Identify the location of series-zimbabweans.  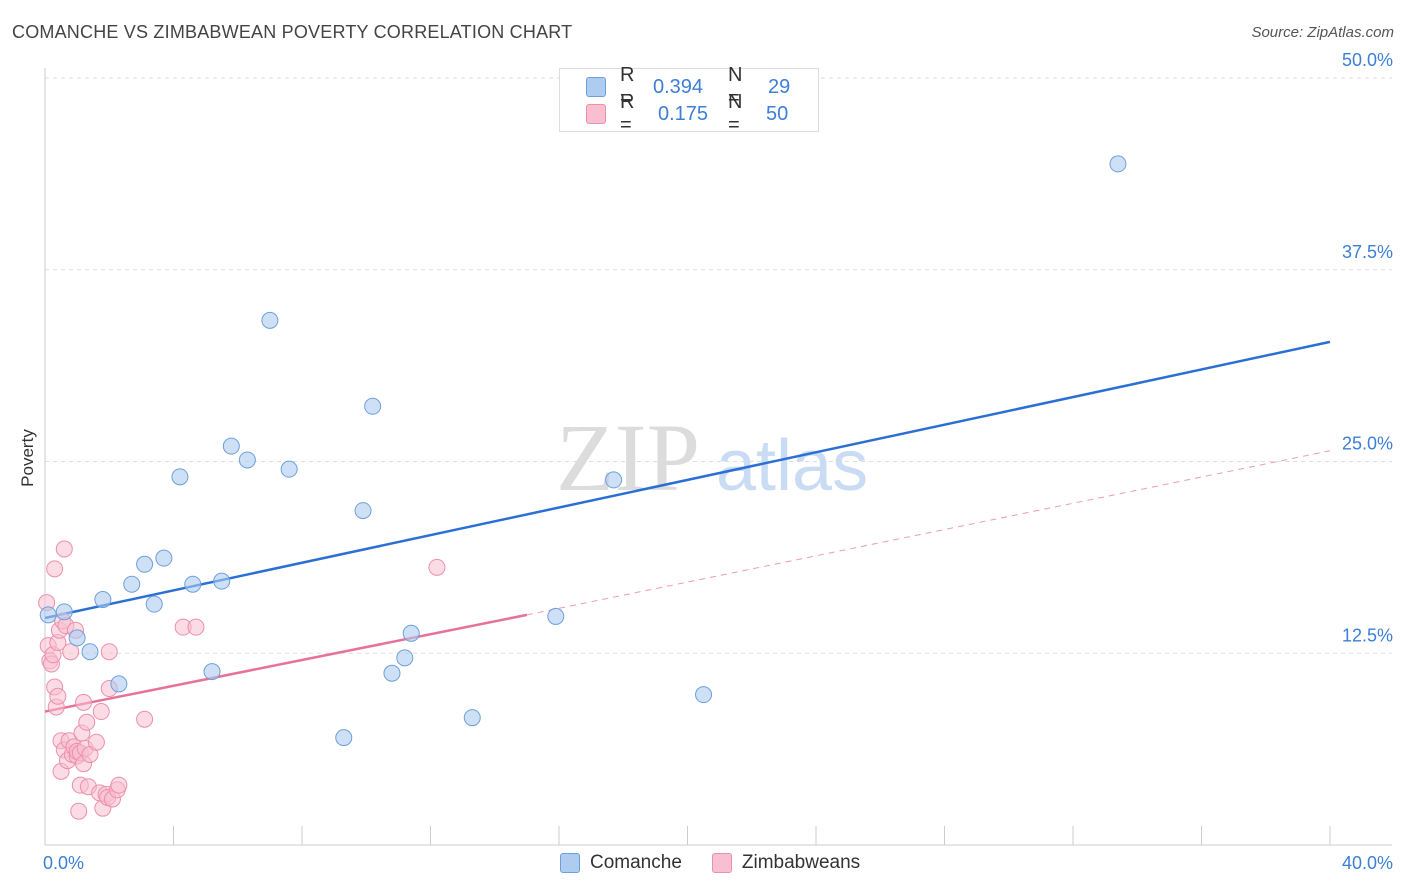
(242, 680).